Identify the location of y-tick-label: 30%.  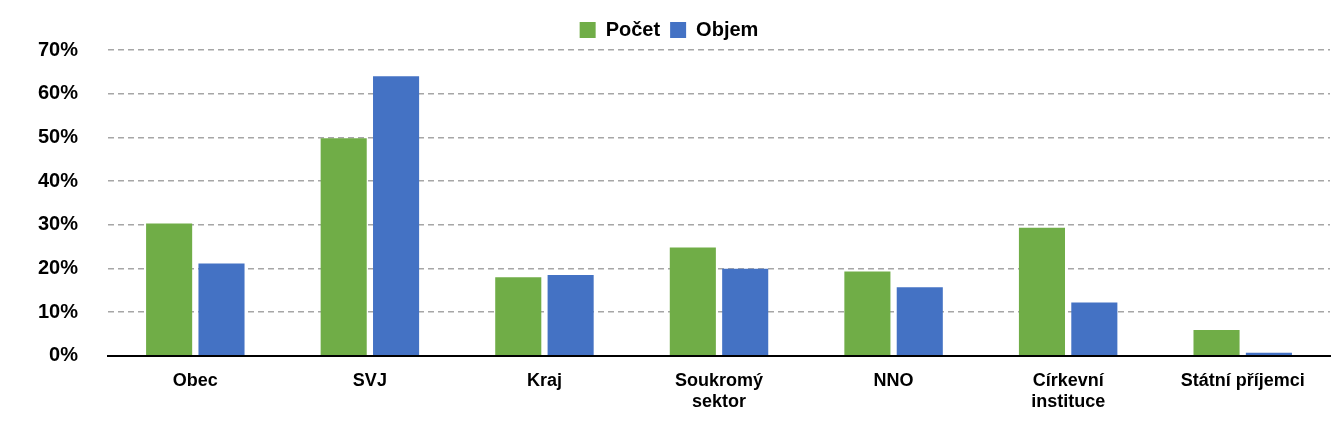
(58, 223).